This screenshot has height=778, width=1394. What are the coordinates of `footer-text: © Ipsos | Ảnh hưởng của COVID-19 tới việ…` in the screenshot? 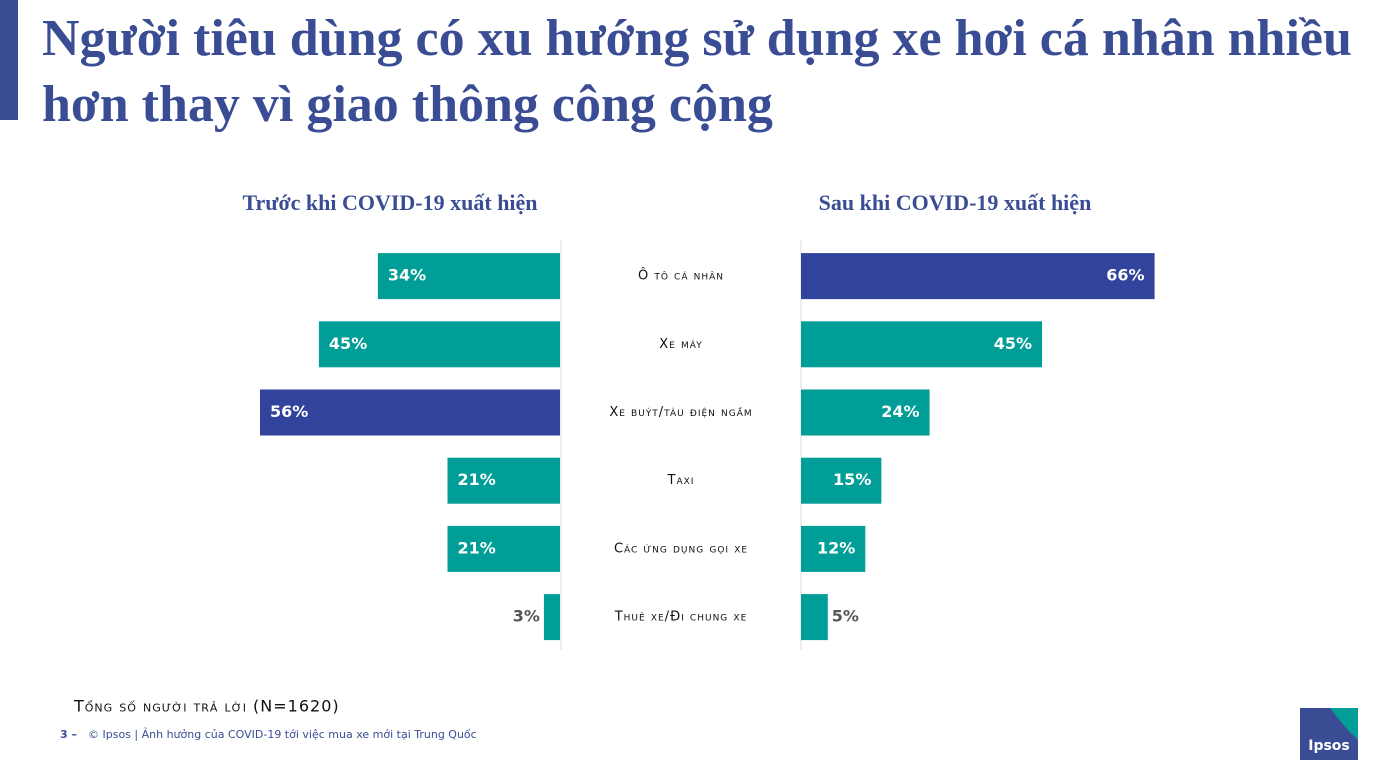 It's located at (282, 734).